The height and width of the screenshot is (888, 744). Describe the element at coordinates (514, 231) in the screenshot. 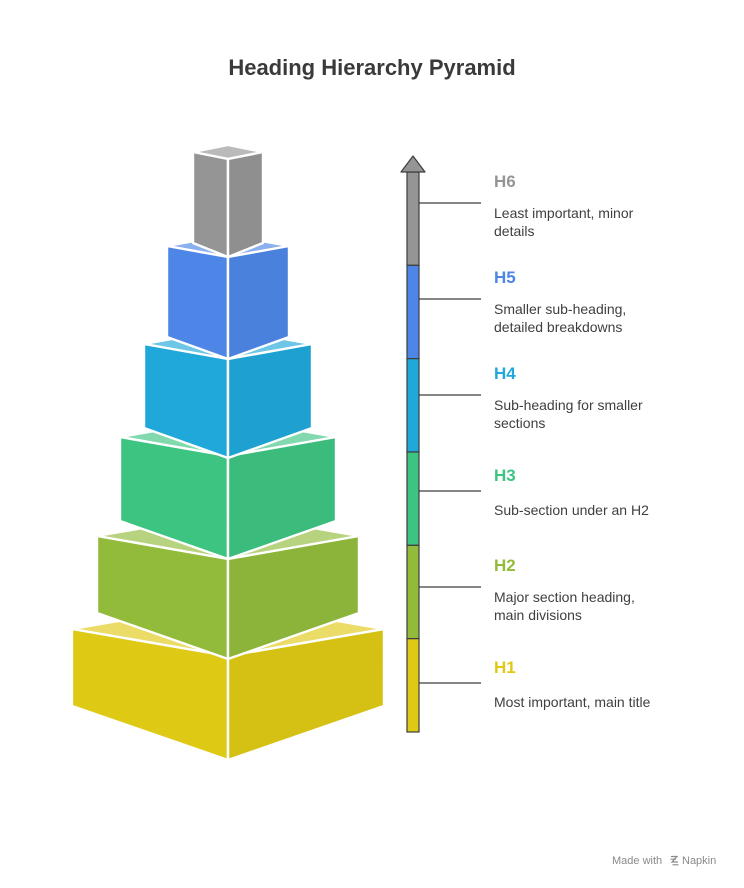

I see `level-description-h6: details` at that location.